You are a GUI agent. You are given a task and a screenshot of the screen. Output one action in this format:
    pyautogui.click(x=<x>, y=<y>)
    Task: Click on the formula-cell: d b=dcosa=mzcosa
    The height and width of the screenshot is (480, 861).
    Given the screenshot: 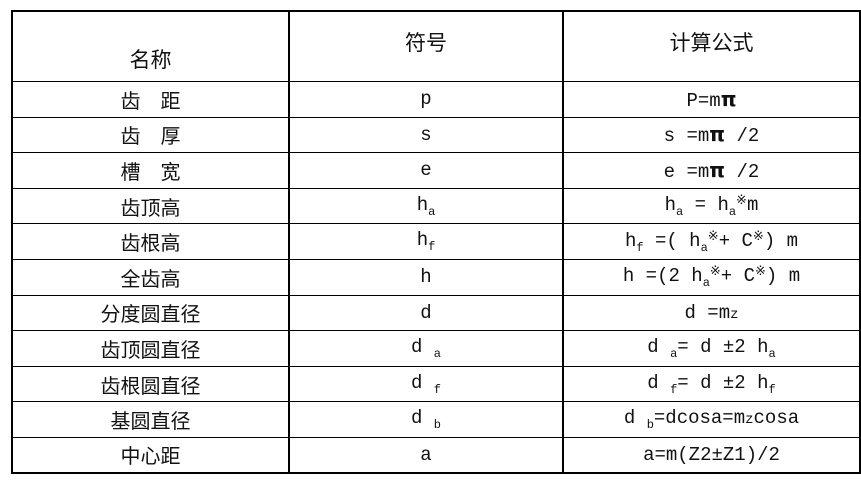 What is the action you would take?
    pyautogui.click(x=711, y=419)
    